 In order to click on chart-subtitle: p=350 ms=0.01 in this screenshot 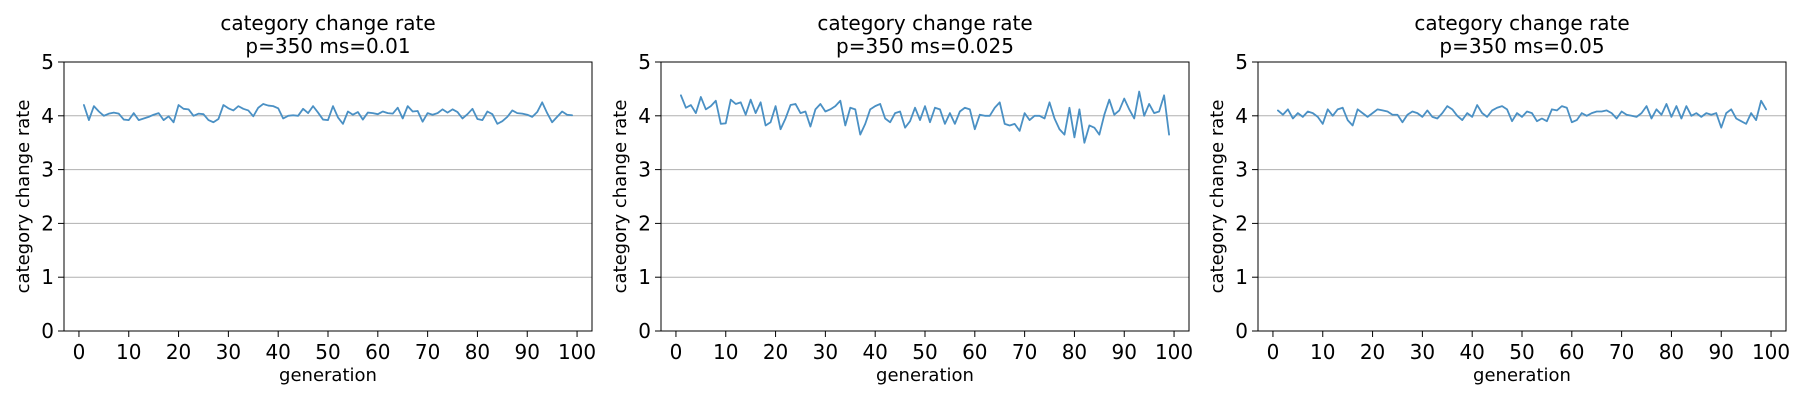, I will do `click(327, 46)`.